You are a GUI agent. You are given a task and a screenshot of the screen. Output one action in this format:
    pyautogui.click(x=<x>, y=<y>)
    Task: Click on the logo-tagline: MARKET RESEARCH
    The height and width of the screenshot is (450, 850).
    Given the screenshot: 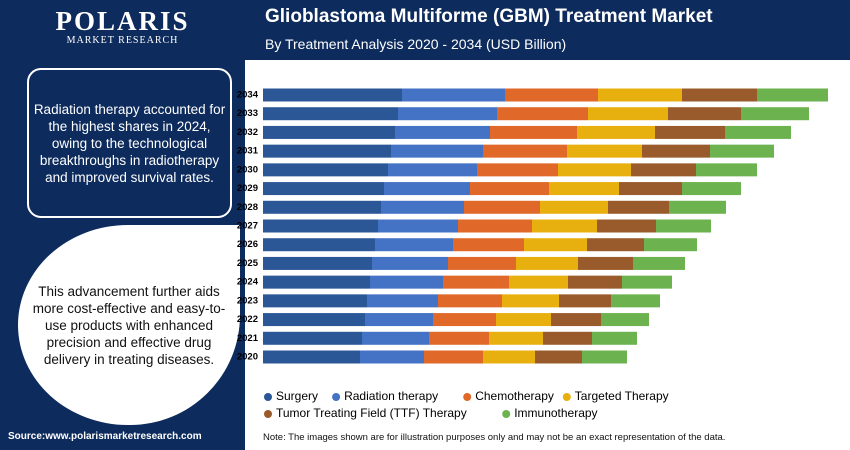 What is the action you would take?
    pyautogui.click(x=122, y=40)
    